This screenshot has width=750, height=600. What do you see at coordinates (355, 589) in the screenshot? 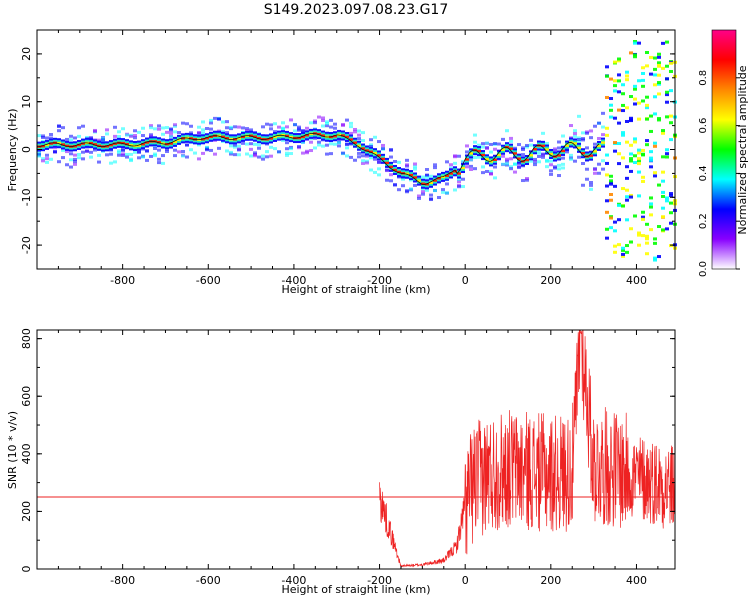
I see `snr-x-axis-label: Height of straight line (km)` at bounding box center [355, 589].